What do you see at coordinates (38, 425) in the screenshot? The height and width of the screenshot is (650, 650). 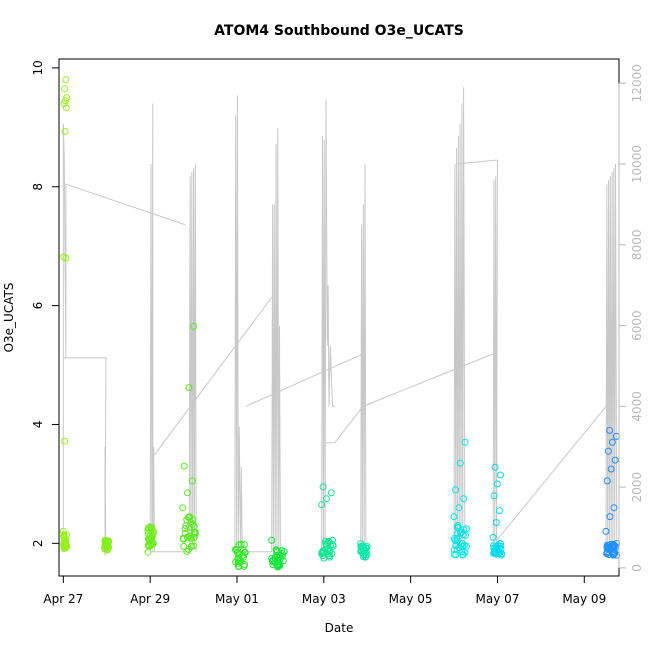 I see `y-tick-label: 4` at bounding box center [38, 425].